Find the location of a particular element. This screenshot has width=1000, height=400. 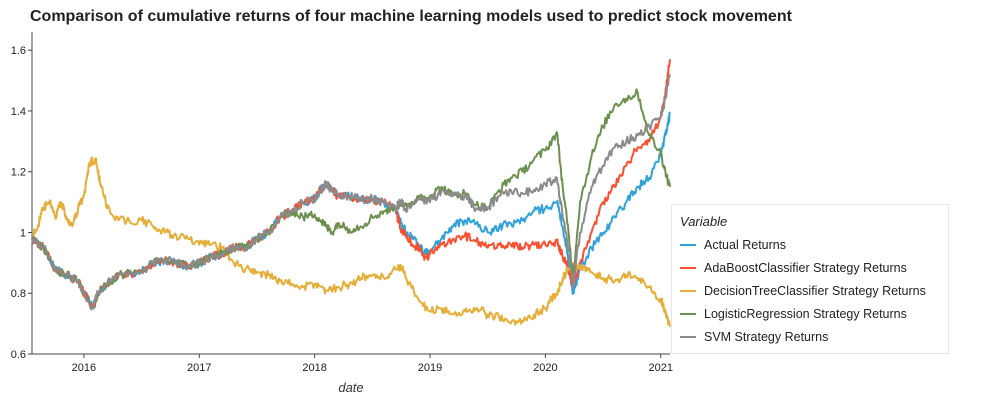

legend-label: Actual Returns is located at coordinates (745, 245).